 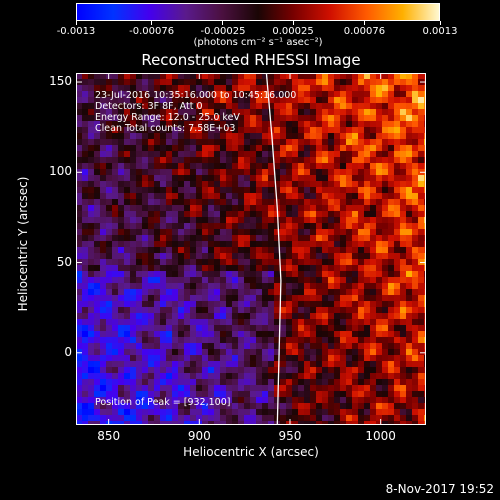 What do you see at coordinates (64, 261) in the screenshot?
I see `y-tick-label: 50` at bounding box center [64, 261].